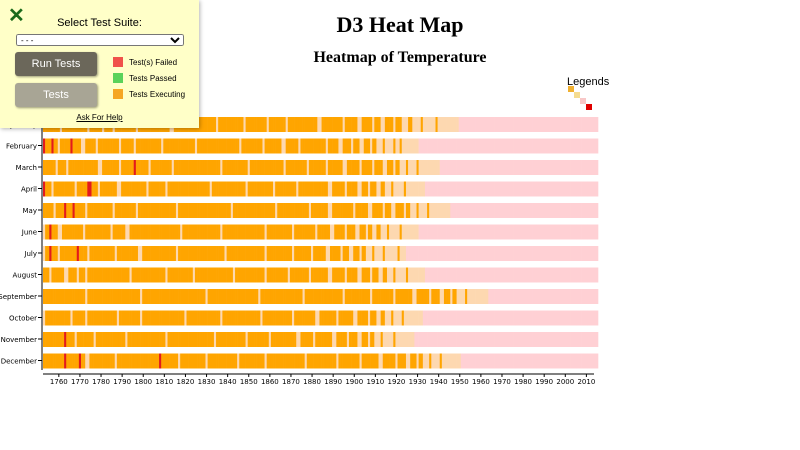  Describe the element at coordinates (56, 95) in the screenshot. I see `tests-button: Tests` at that location.